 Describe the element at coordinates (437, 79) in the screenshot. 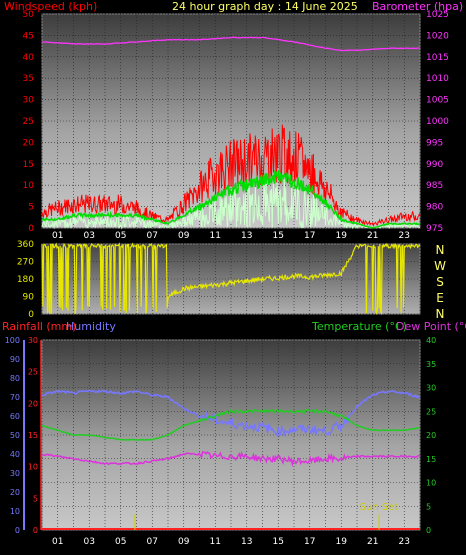

I see `barometer-tick-label: 1010` at that location.